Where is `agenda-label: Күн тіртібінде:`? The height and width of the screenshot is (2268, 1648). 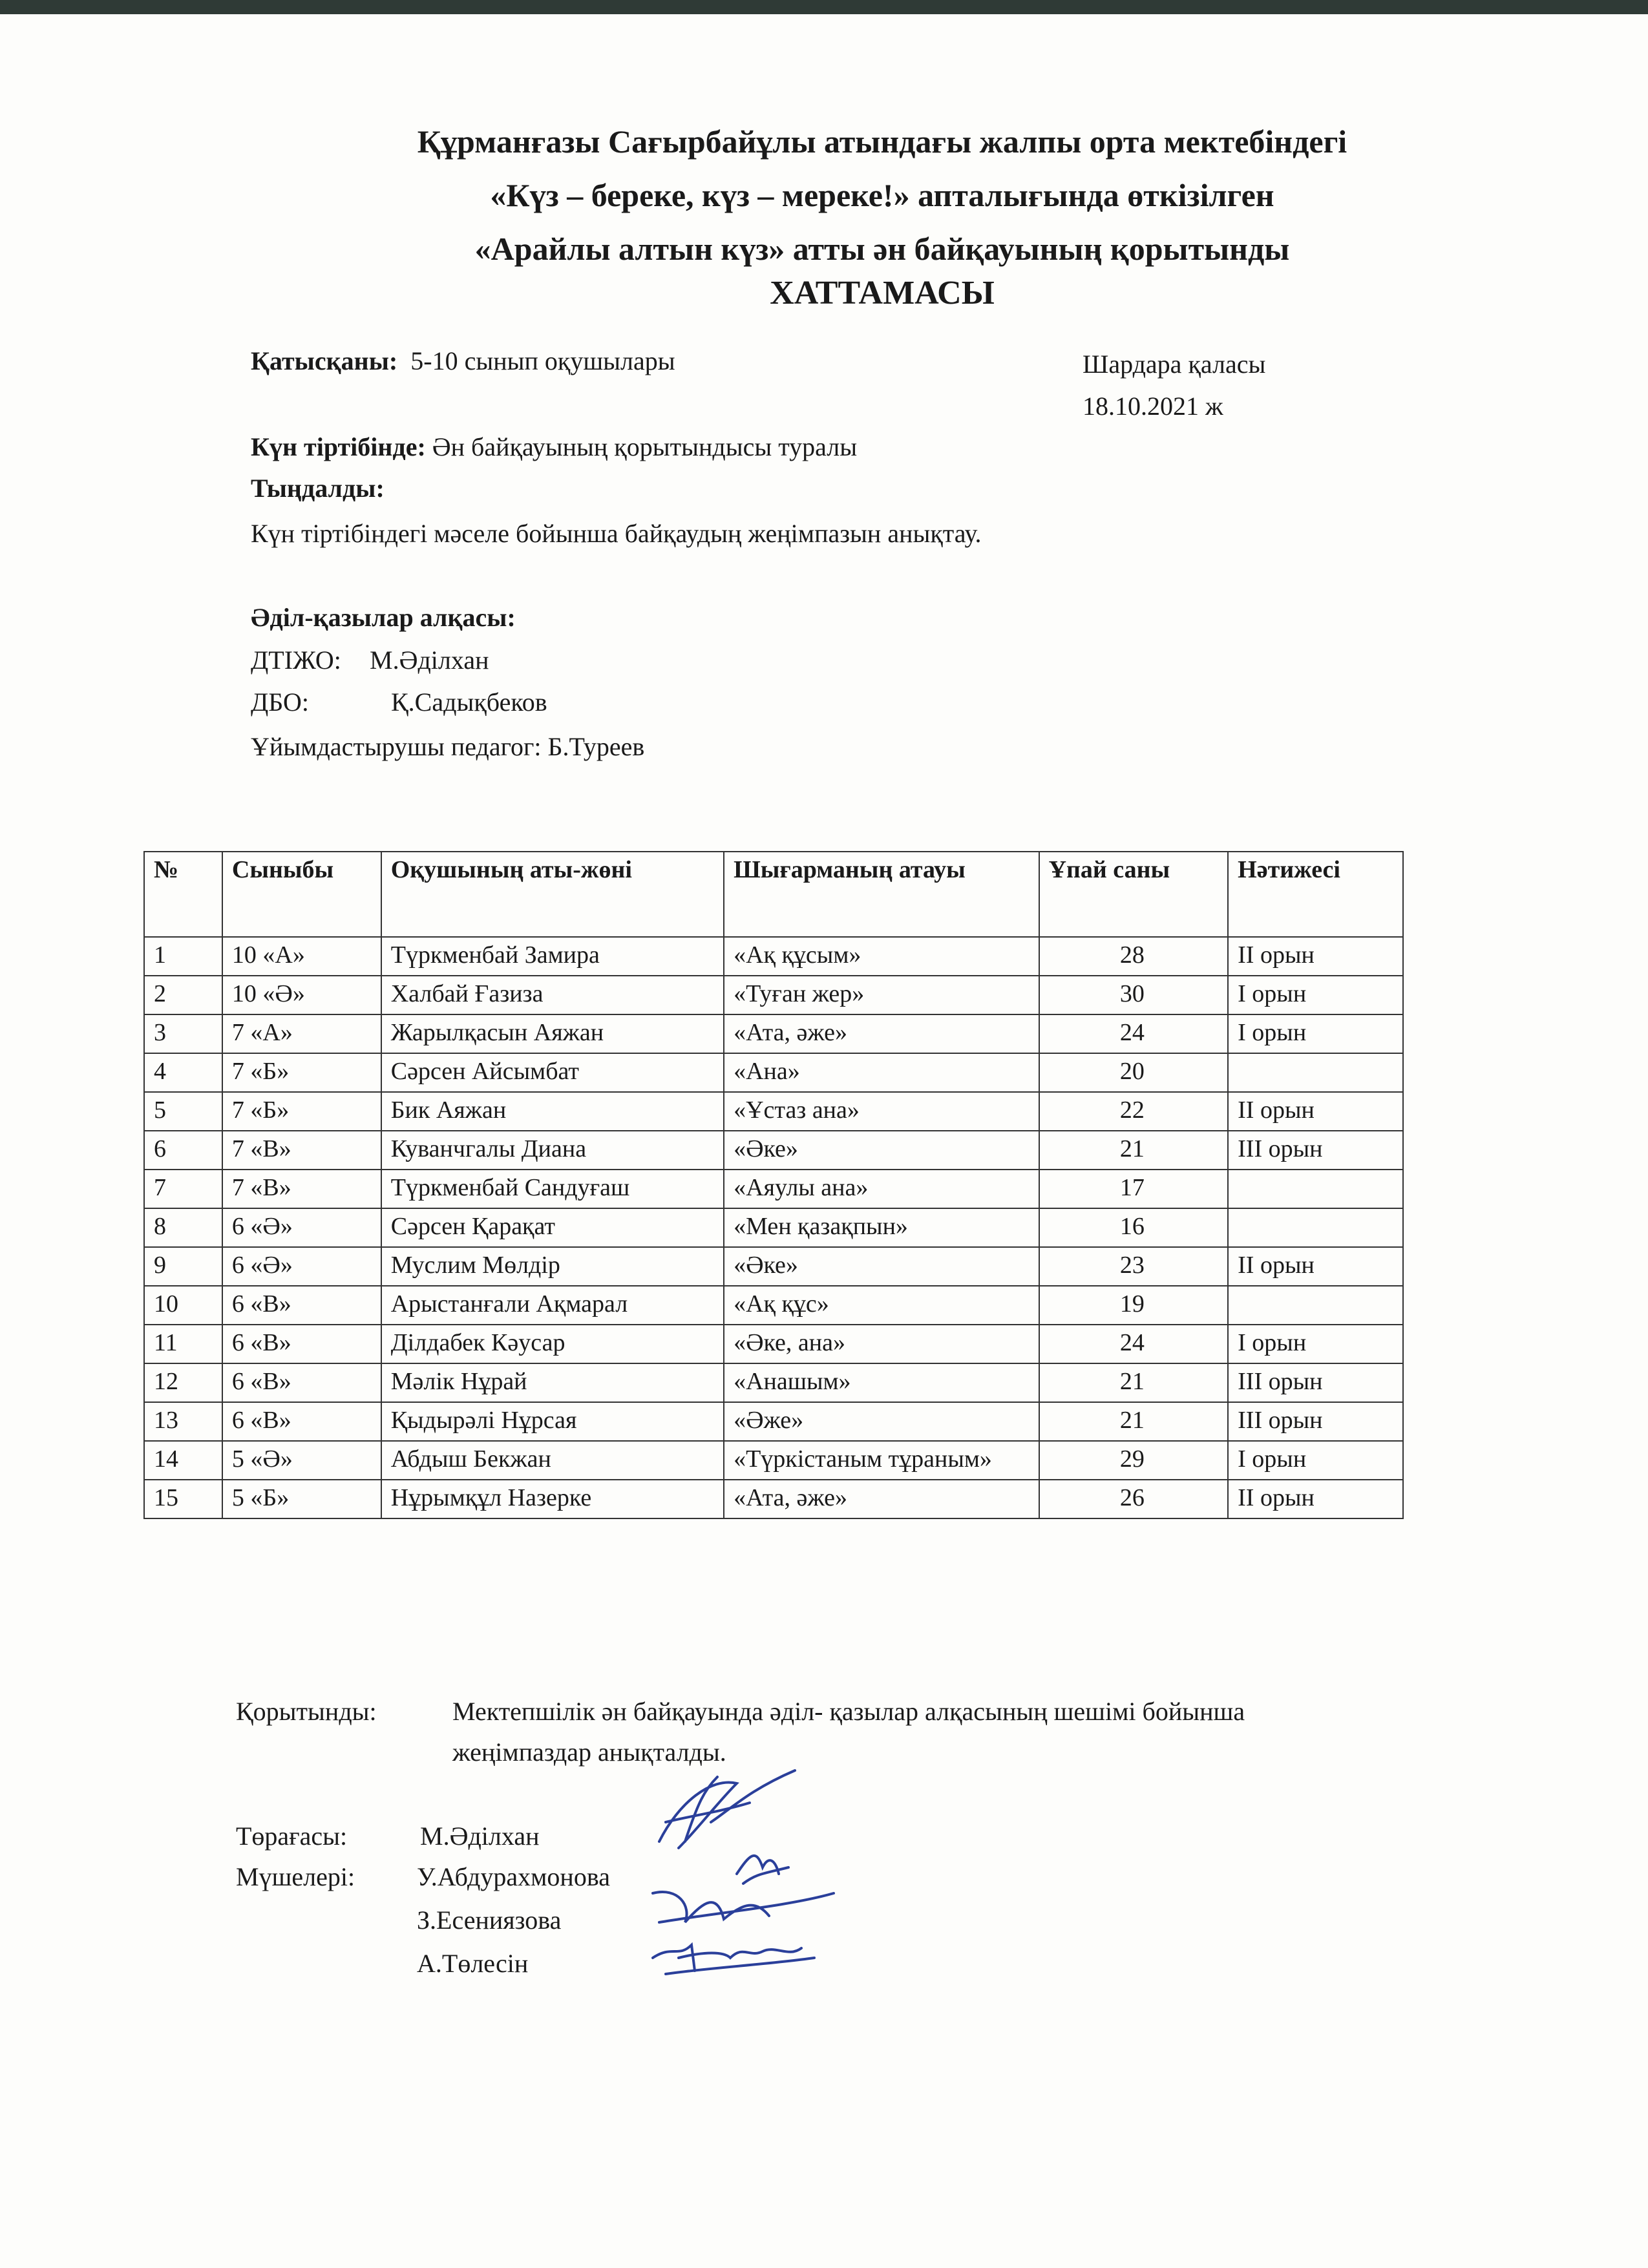
agenda-label: Күн тіртібінде: is located at coordinates (338, 447).